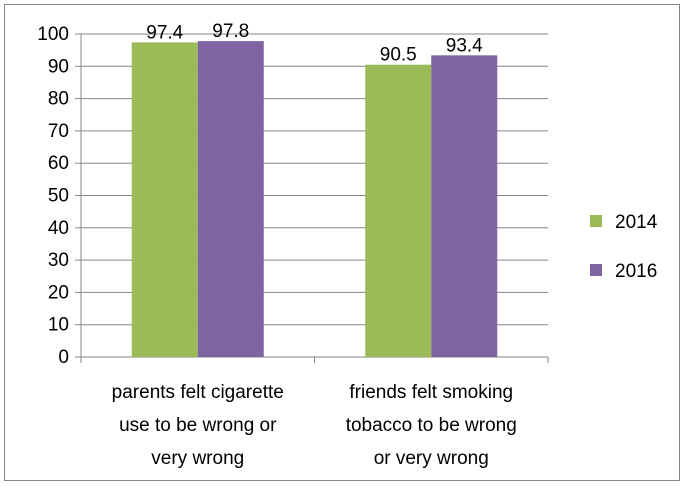  What do you see at coordinates (58, 196) in the screenshot?
I see `y-tick-label: 50` at bounding box center [58, 196].